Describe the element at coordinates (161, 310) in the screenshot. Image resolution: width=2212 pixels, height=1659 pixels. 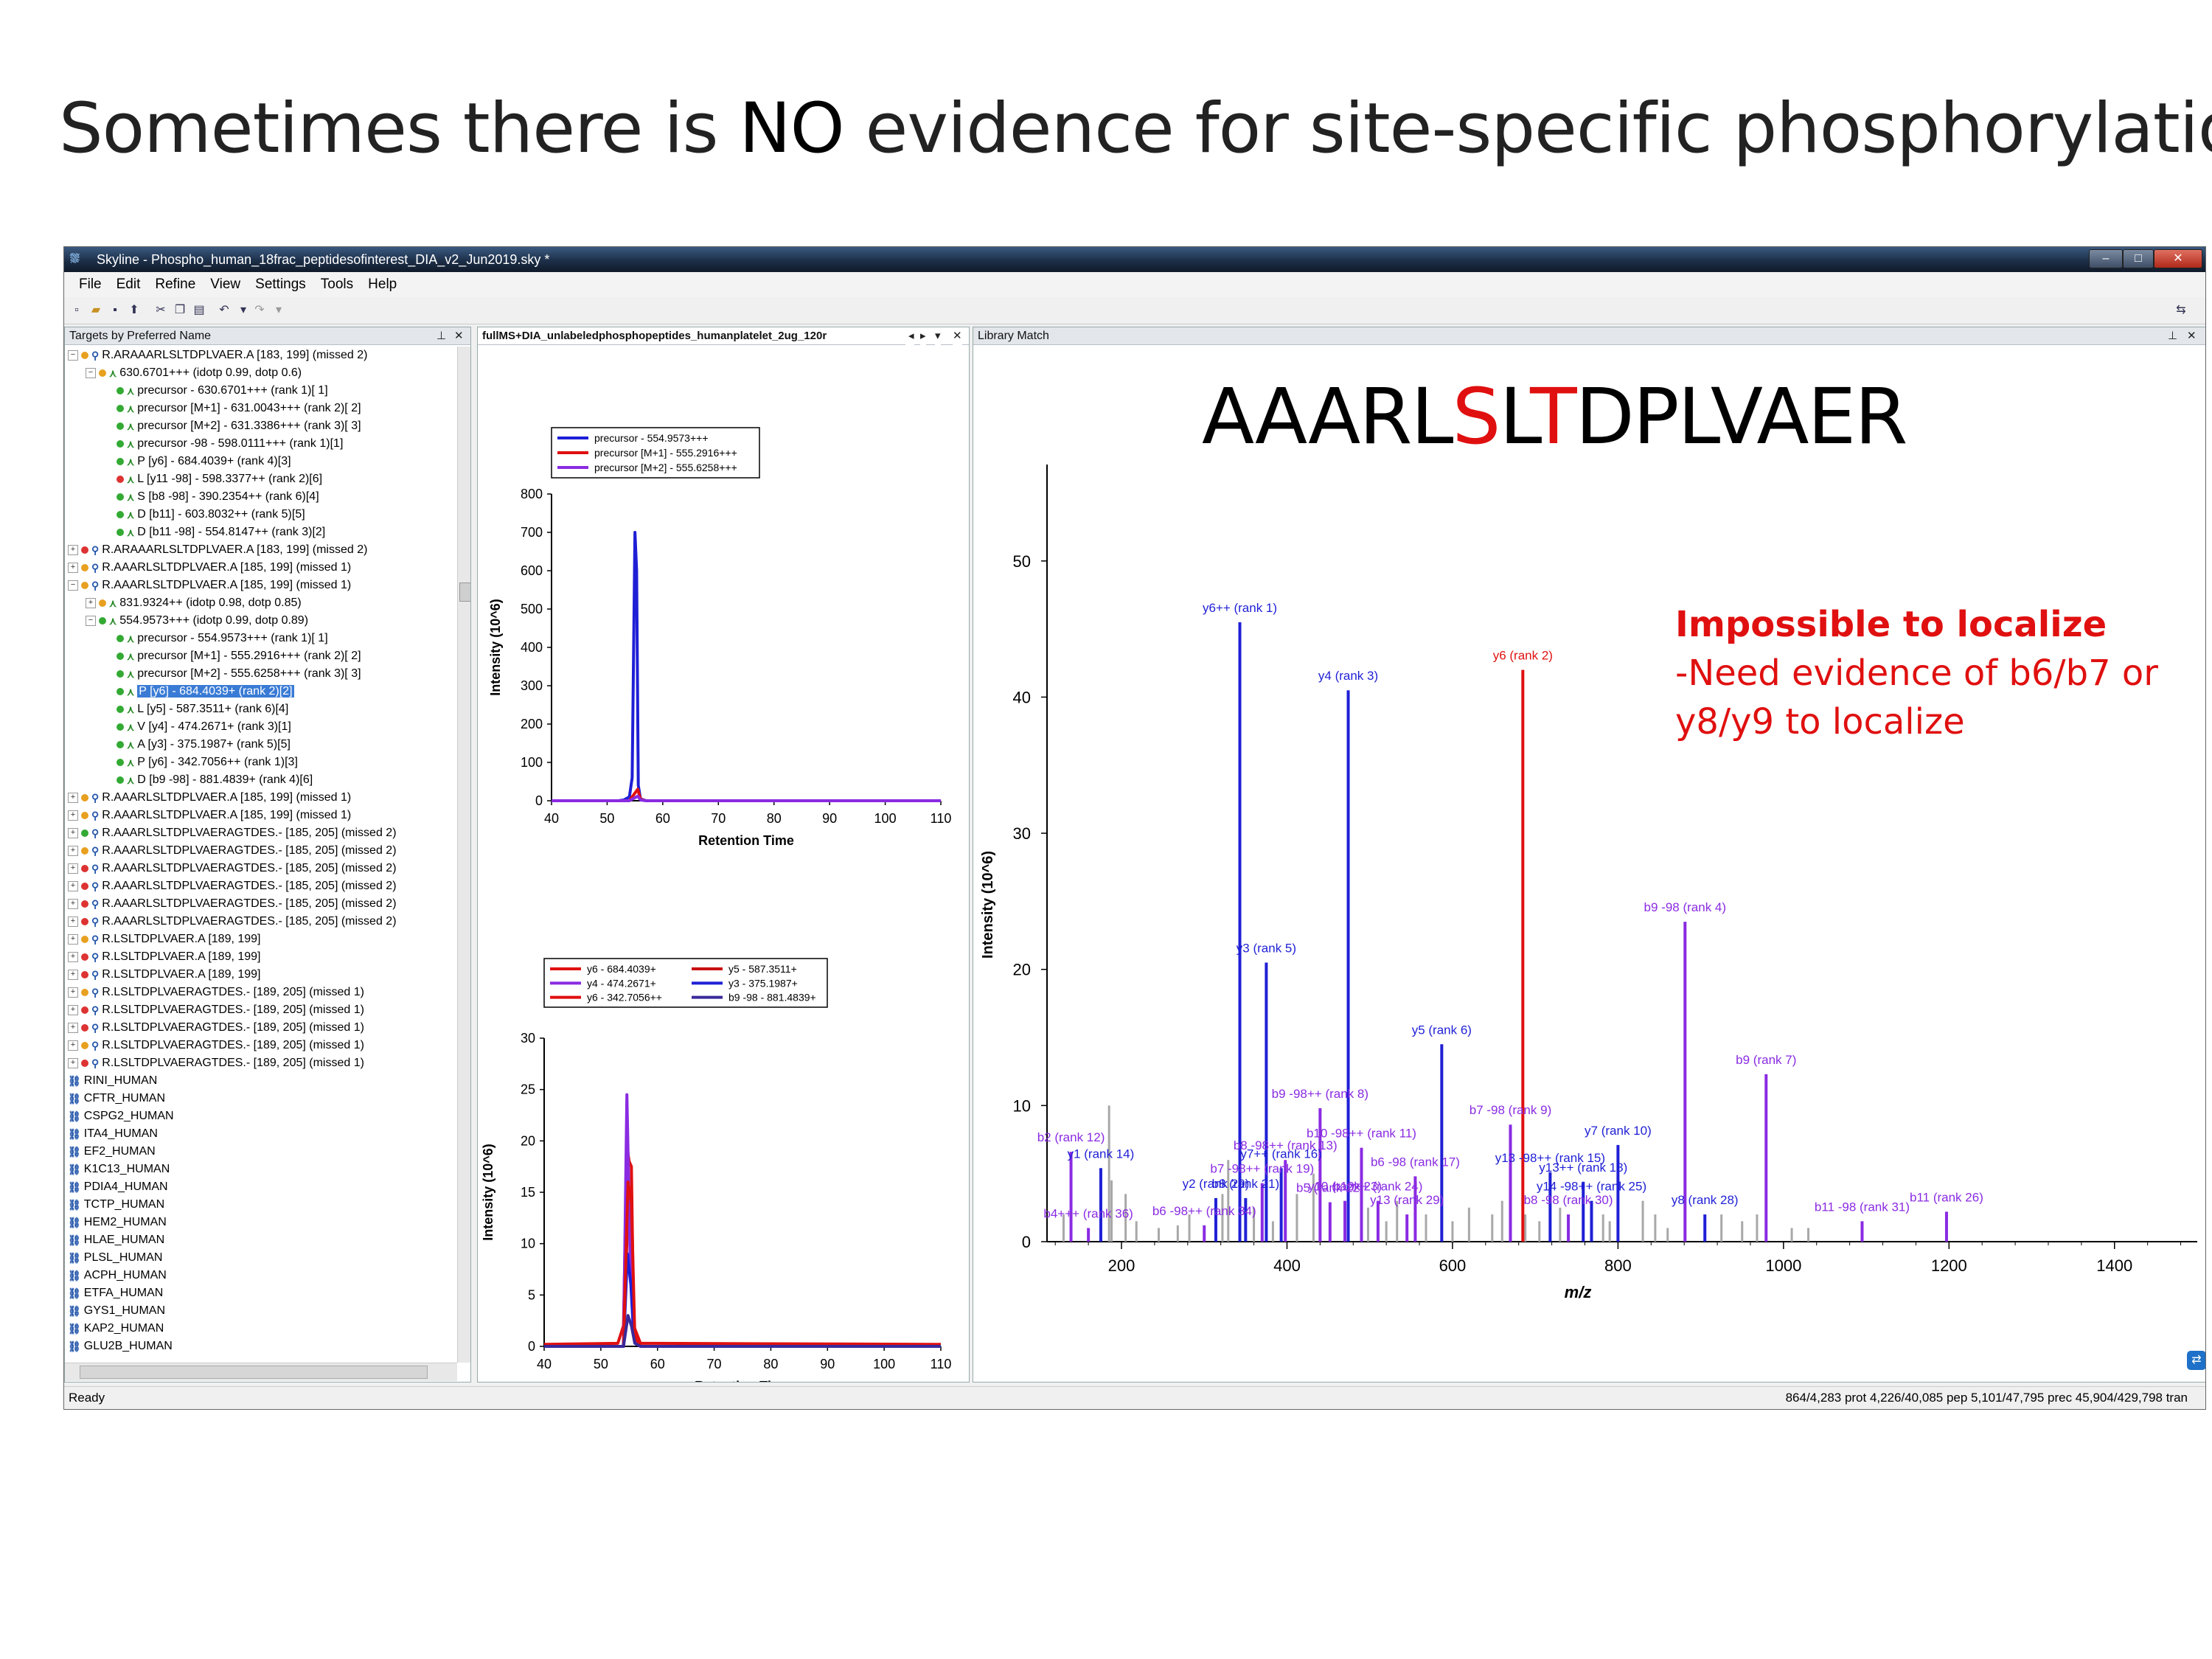
I see `cut-icon: ✂` at that location.